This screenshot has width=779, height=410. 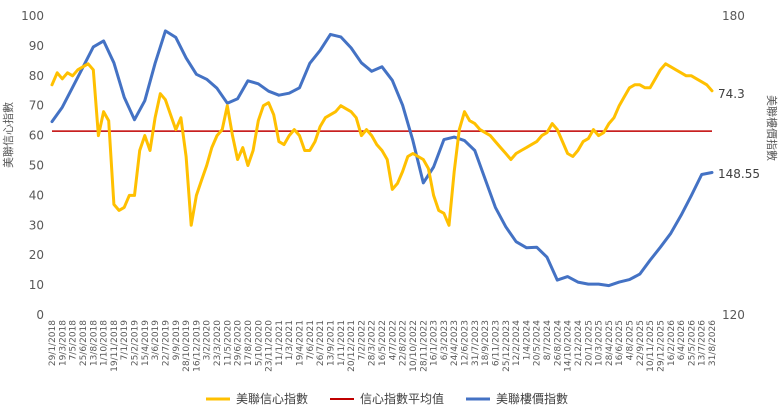 I want to click on end-label-price: 148.55, so click(x=739, y=174).